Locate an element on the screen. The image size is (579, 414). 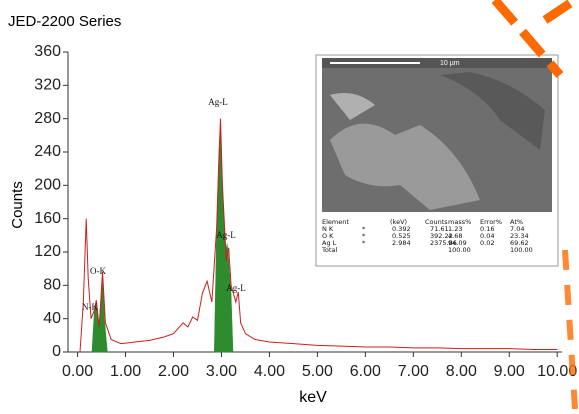
scale-bar-band is located at coordinates (437, 63).